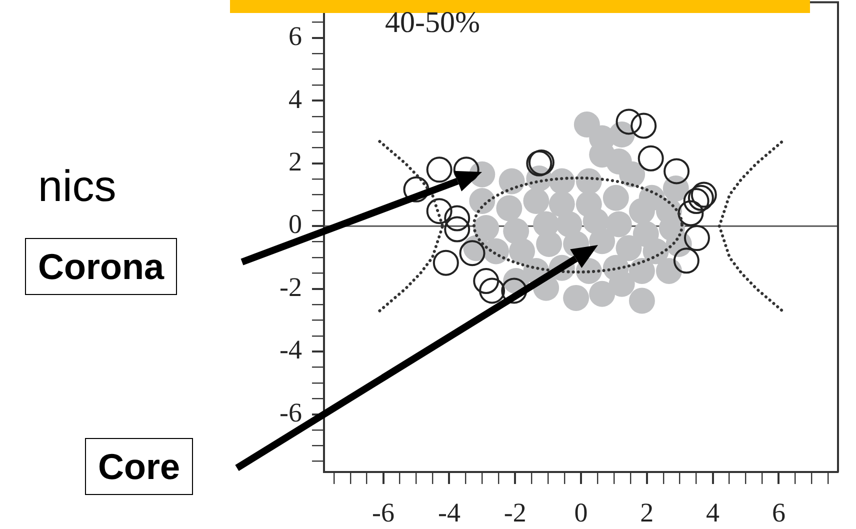 This screenshot has height=529, width=856. I want to click on x-tick-label: -2, so click(515, 512).